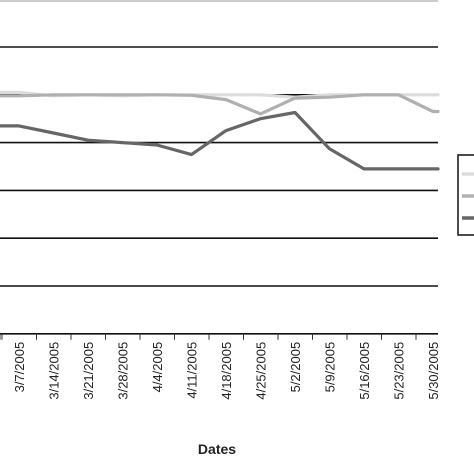 This screenshot has width=474, height=474. What do you see at coordinates (192, 370) in the screenshot?
I see `x-tick-label: 4/11/2005` at bounding box center [192, 370].